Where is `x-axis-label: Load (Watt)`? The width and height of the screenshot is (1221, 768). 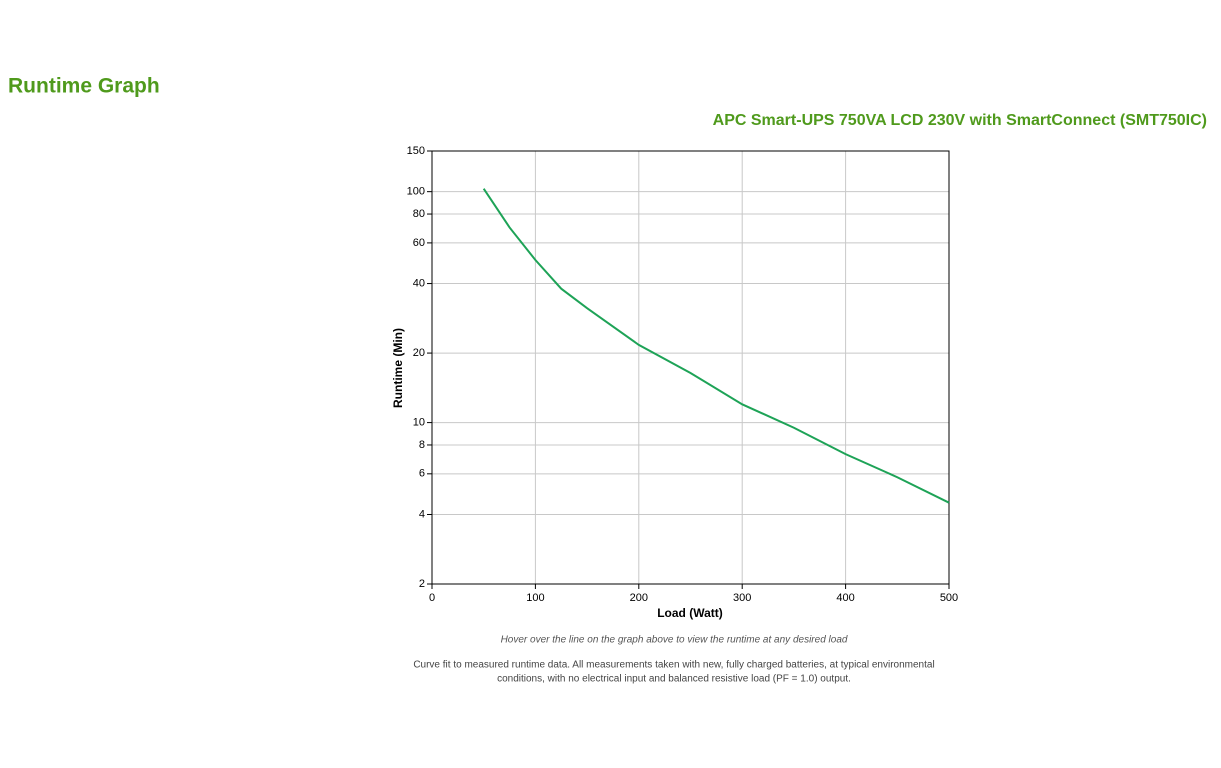 x-axis-label: Load (Watt) is located at coordinates (690, 613).